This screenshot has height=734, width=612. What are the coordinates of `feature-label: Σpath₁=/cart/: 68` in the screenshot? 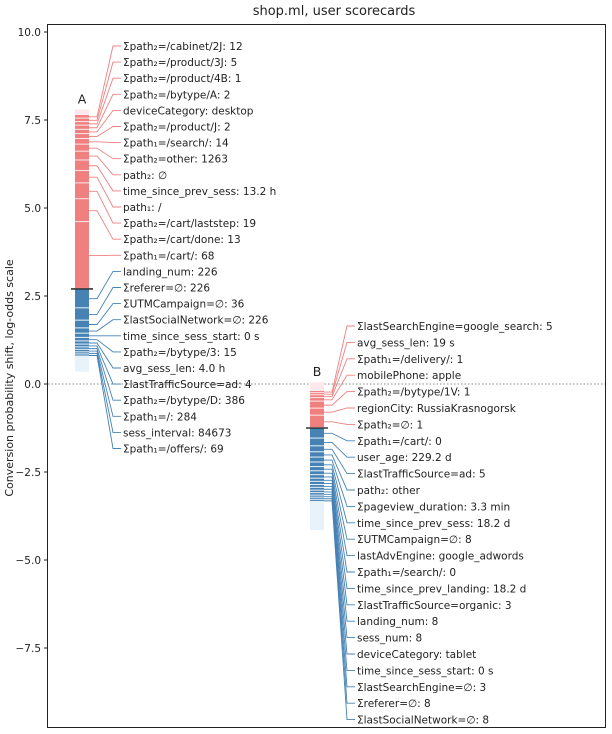 It's located at (168, 256).